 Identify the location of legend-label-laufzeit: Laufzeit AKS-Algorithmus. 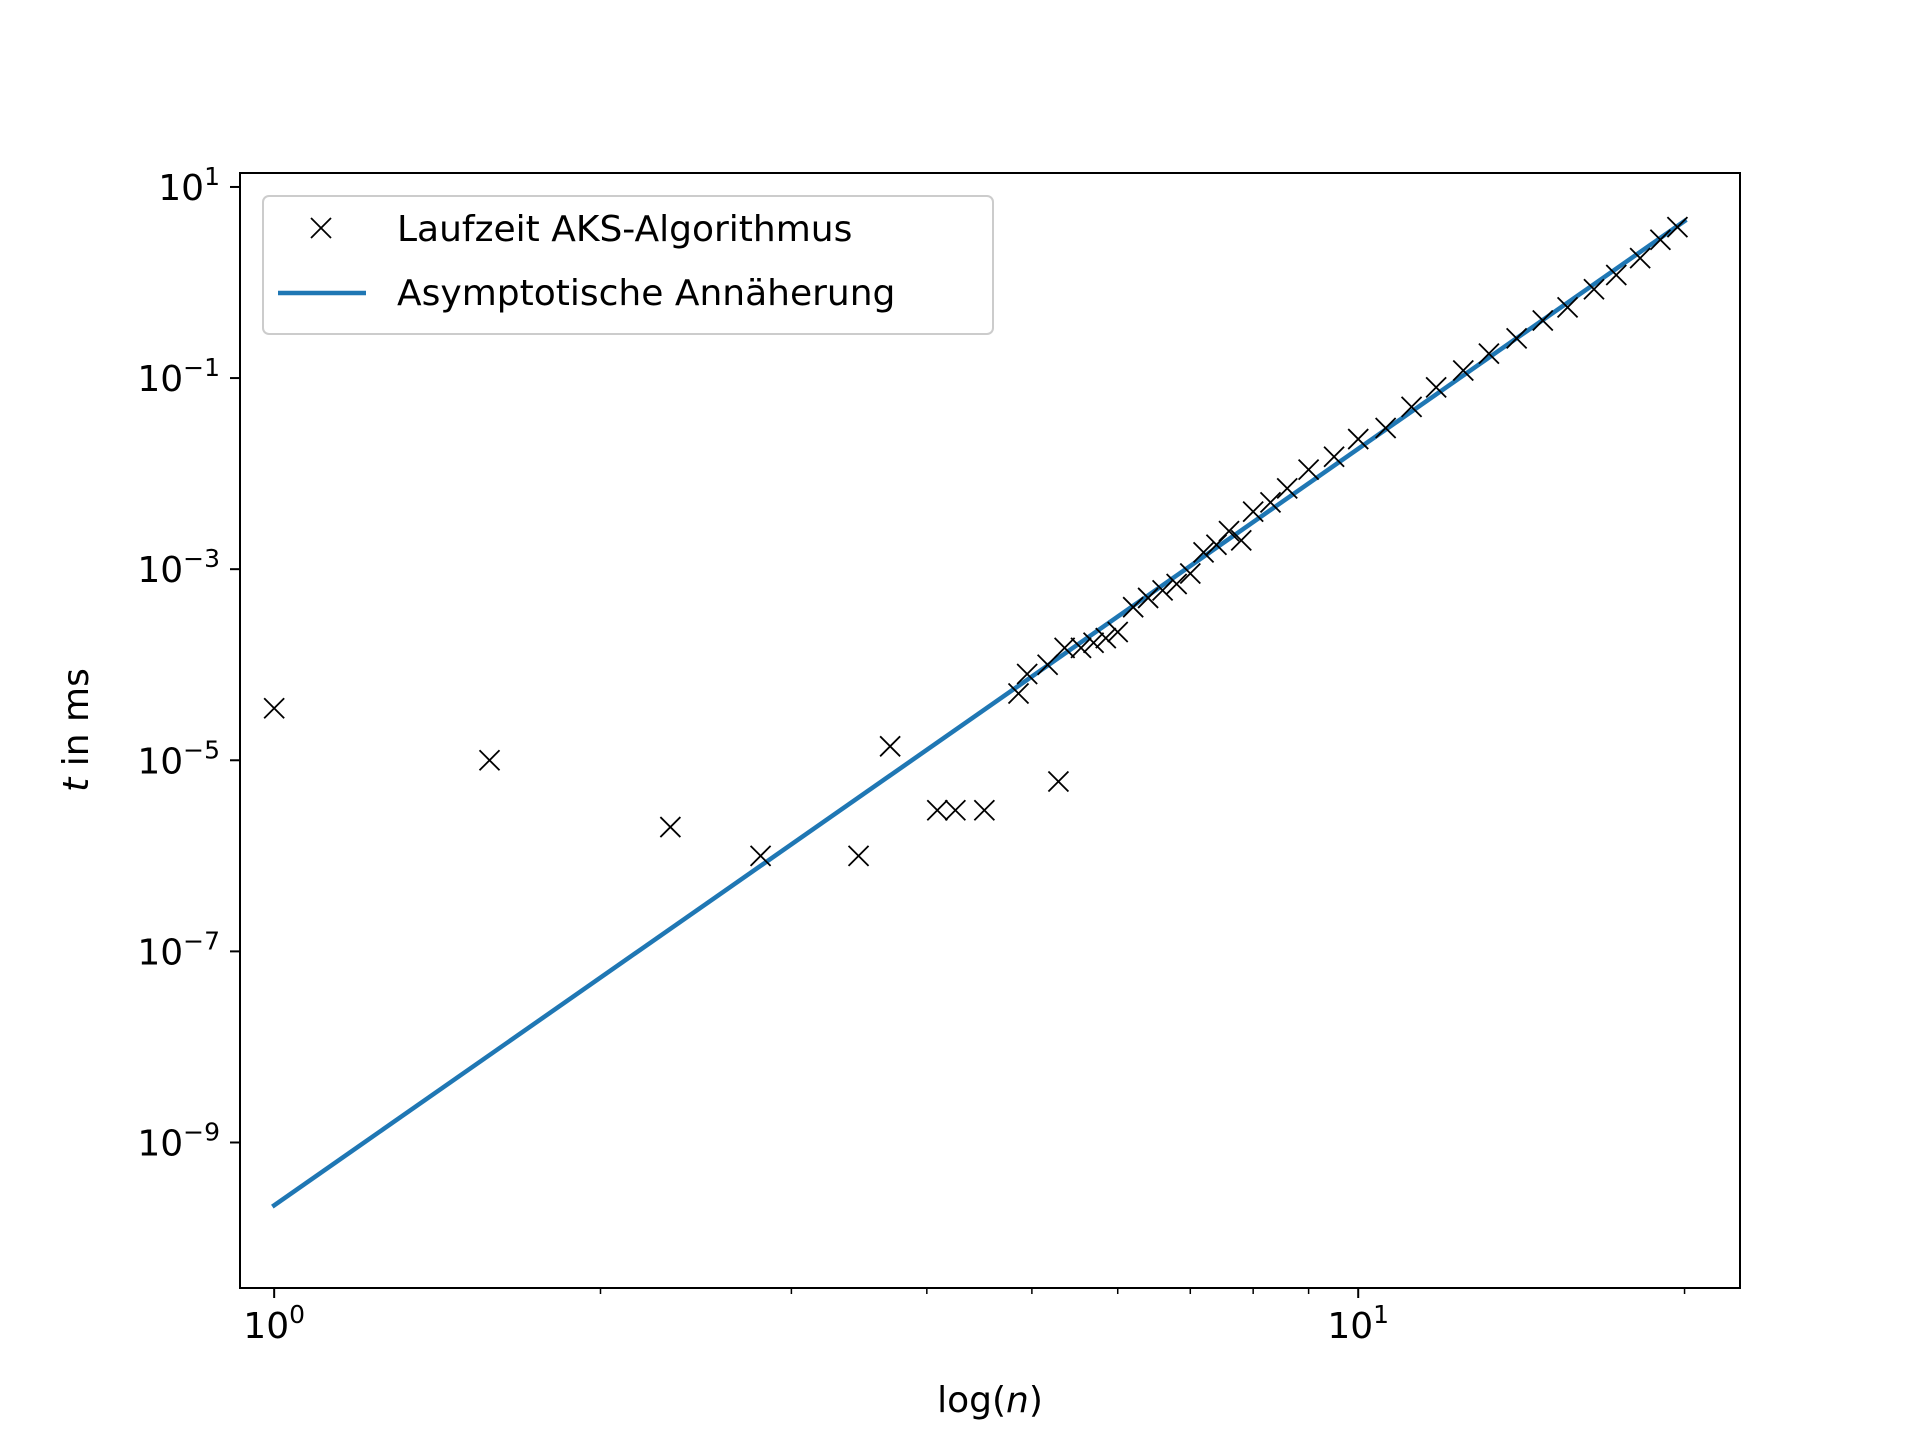
(624, 229).